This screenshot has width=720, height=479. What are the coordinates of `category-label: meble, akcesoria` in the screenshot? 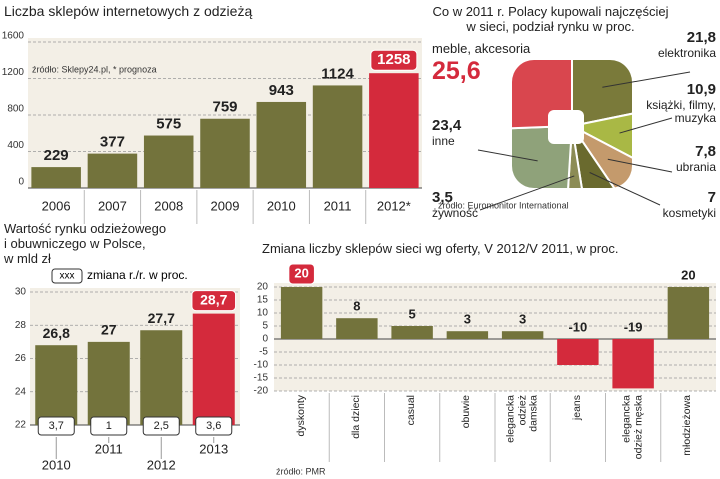 It's located at (481, 48).